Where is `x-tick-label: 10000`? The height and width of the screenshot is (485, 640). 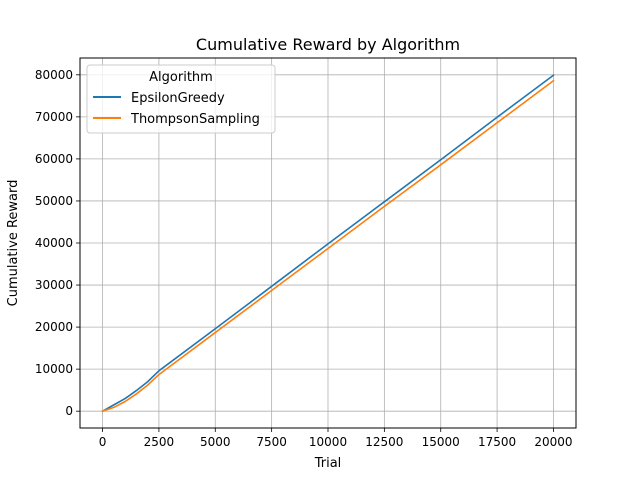
x-tick-label: 10000 is located at coordinates (328, 442).